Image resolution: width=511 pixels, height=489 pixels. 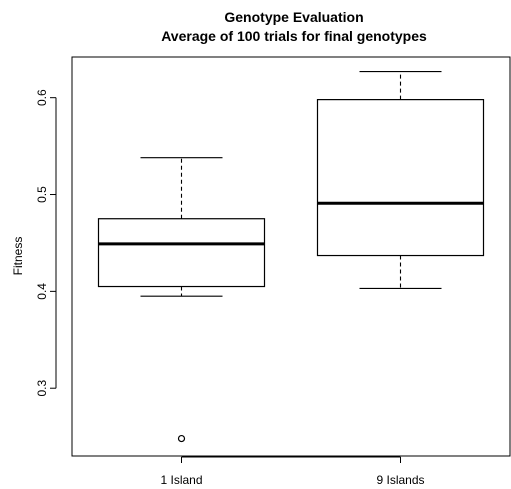 What do you see at coordinates (18, 256) in the screenshot?
I see `y-axis-label: Fitness` at bounding box center [18, 256].